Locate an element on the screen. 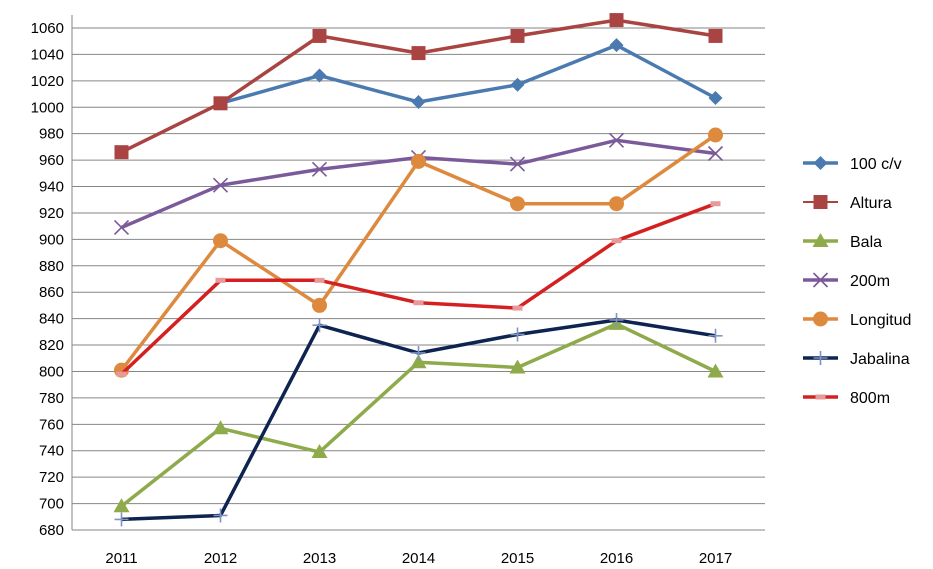 This screenshot has height=569, width=933. legend-item: Longitud is located at coordinates (857, 320).